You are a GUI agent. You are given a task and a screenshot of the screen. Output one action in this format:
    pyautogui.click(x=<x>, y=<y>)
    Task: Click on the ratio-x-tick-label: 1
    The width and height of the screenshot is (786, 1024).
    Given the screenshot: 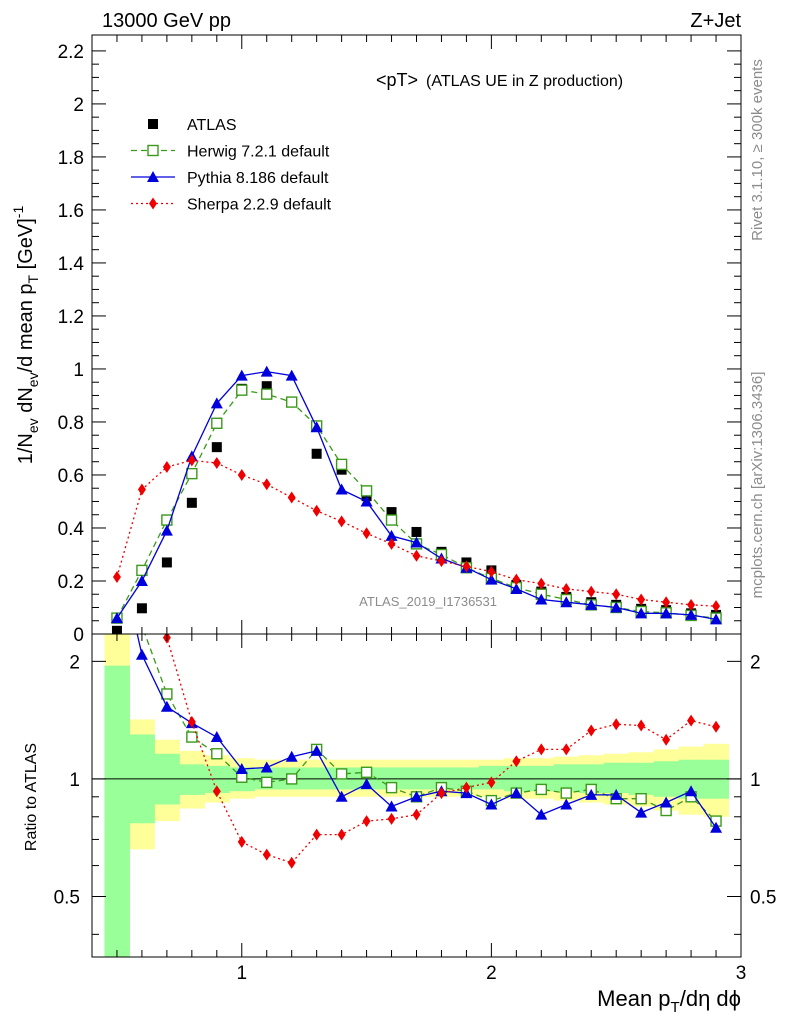 What is the action you would take?
    pyautogui.click(x=241, y=973)
    